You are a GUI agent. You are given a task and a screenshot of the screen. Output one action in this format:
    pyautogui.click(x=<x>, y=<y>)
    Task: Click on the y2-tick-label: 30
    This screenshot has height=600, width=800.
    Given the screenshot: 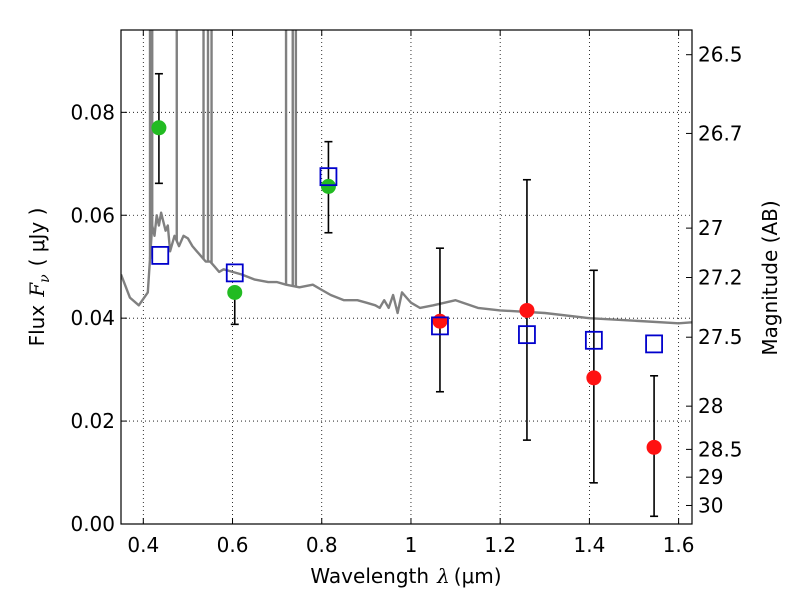 What is the action you would take?
    pyautogui.click(x=710, y=505)
    